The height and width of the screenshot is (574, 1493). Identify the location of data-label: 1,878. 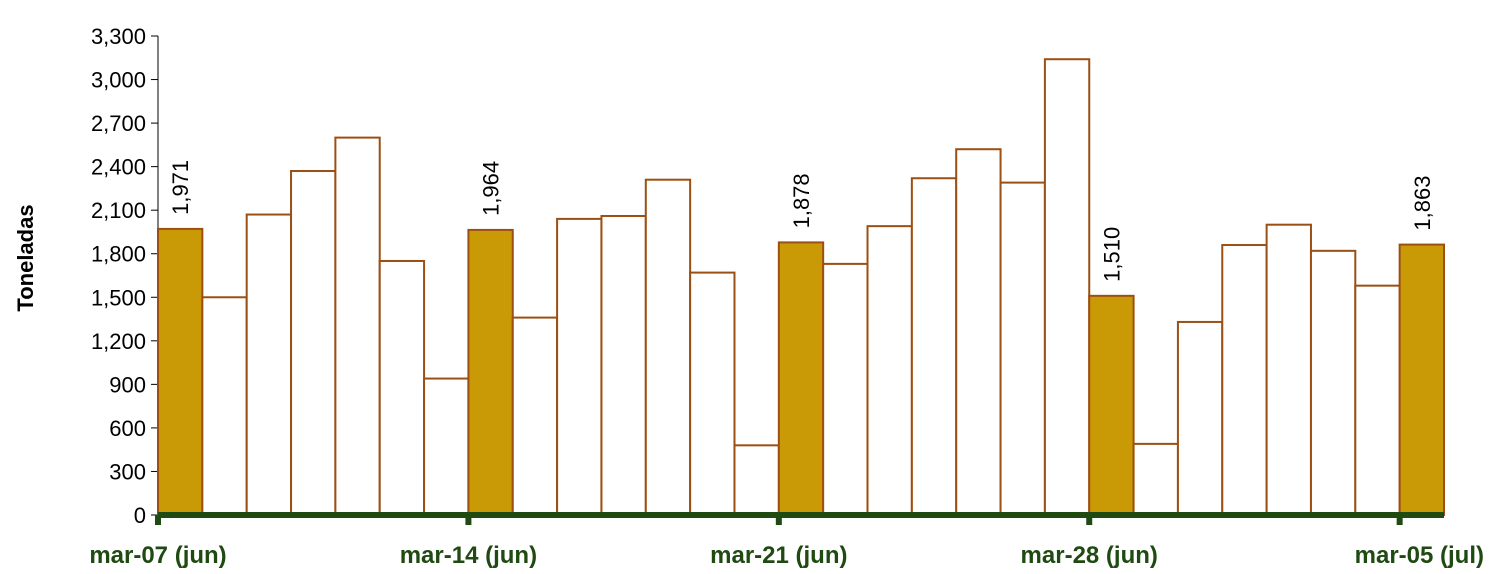
(801, 200).